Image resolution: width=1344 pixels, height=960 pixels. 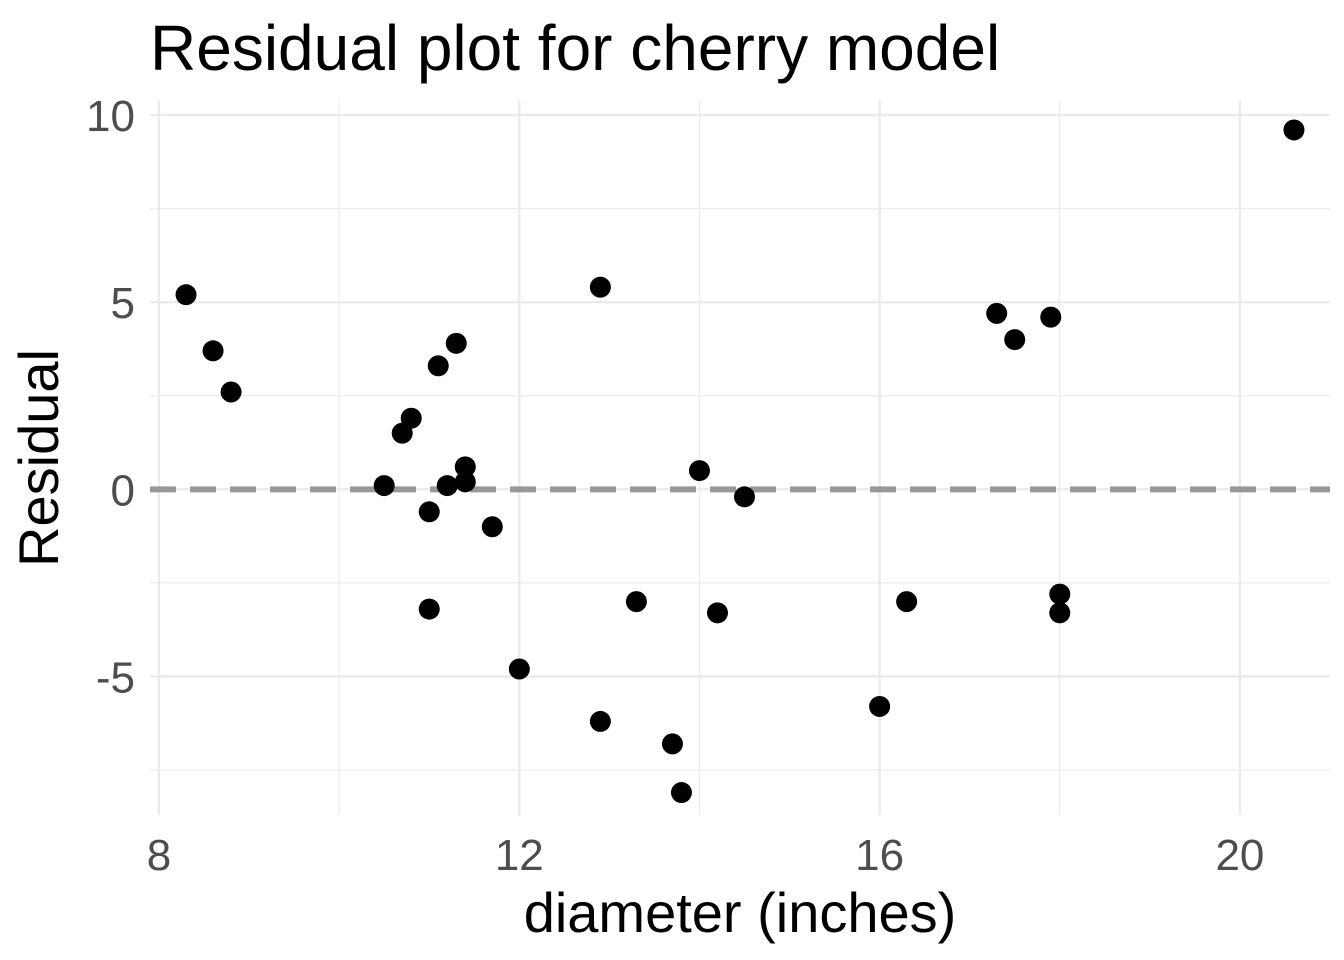 I want to click on x-tick-label: 16, so click(x=879, y=855).